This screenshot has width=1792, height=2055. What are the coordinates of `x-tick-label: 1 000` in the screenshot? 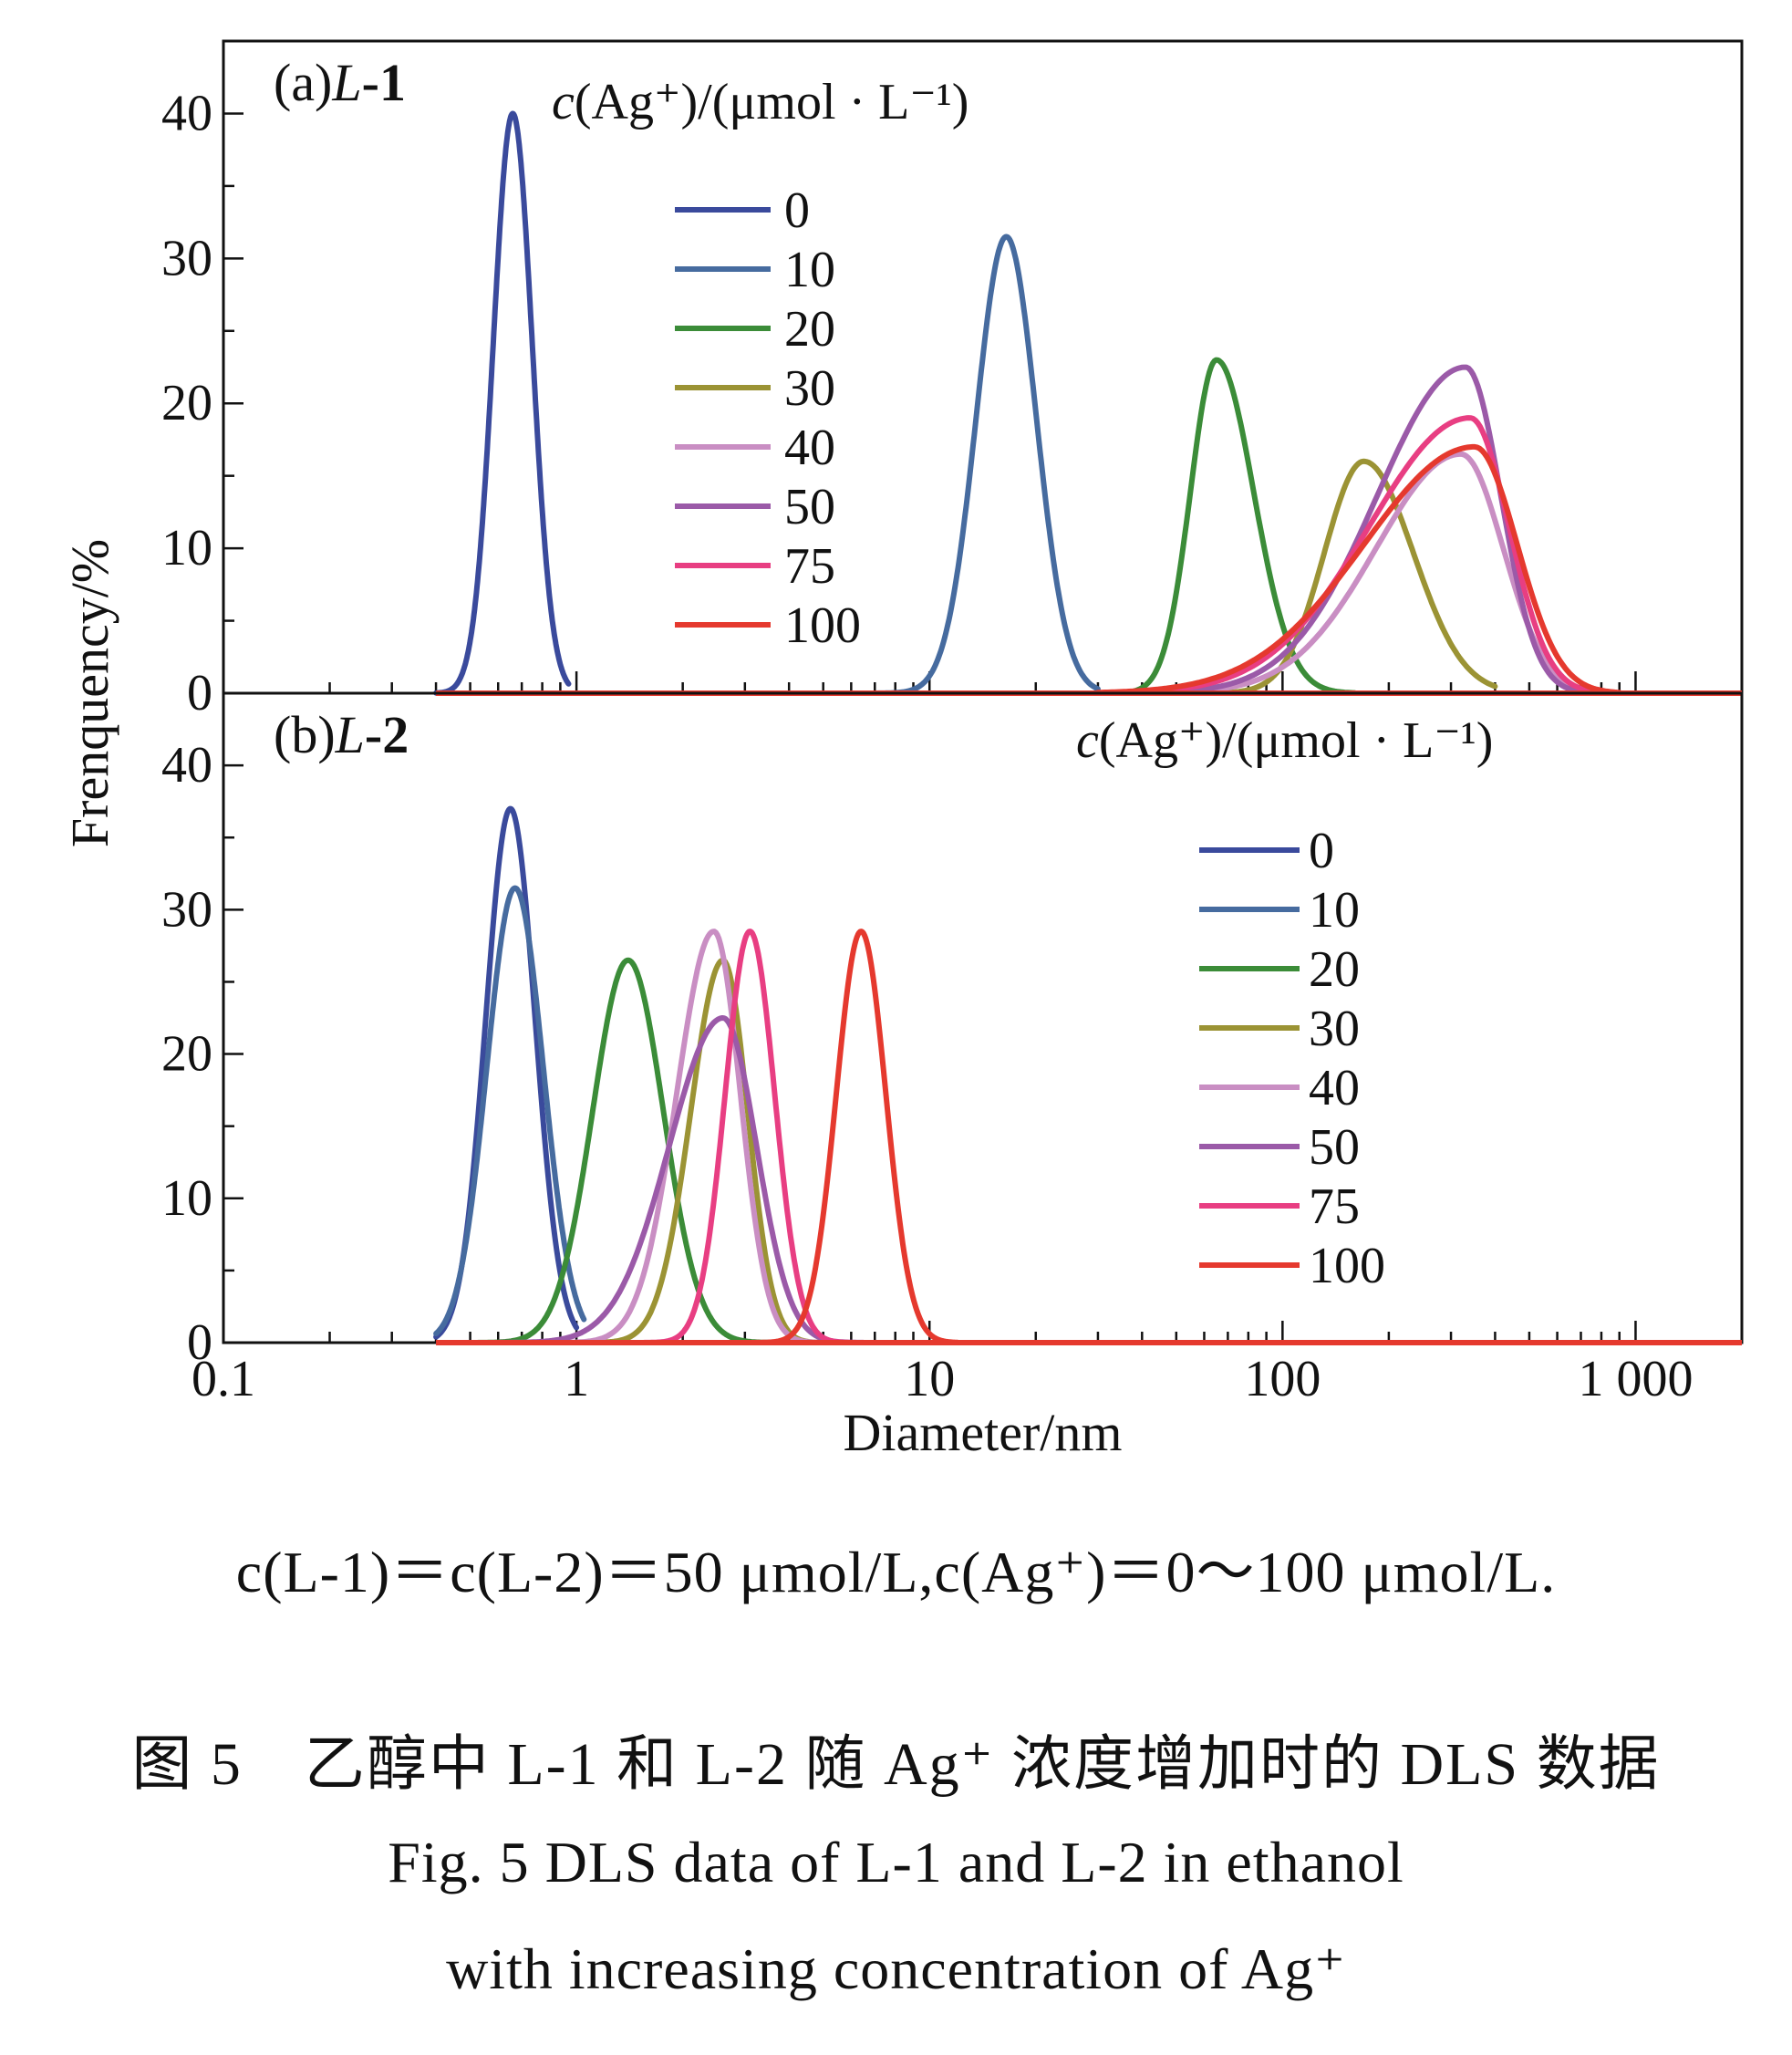 It's located at (1636, 1379).